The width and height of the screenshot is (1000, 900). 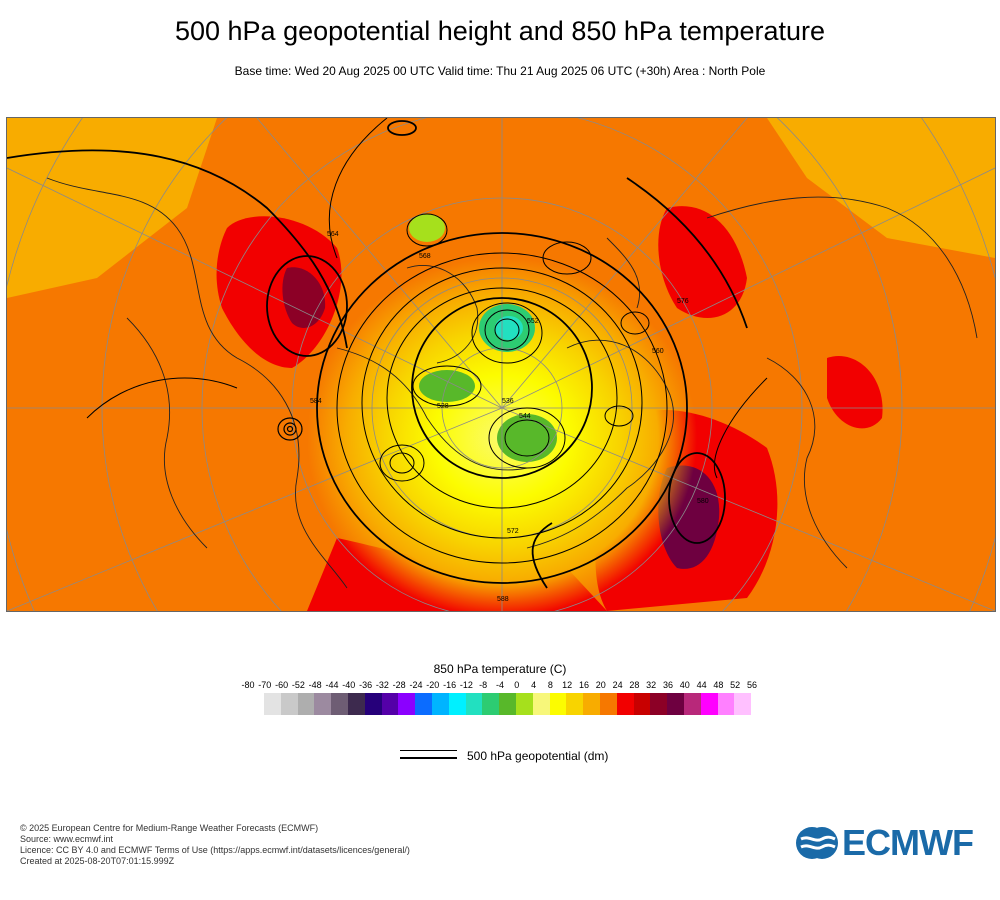 I want to click on ecmwf-logo-icon, so click(x=817, y=843).